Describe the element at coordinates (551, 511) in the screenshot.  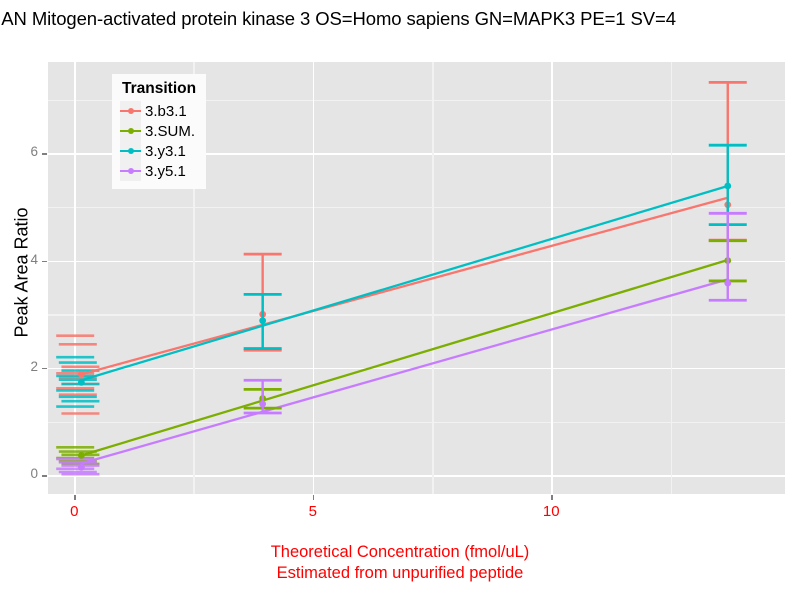
I see `x-tick-label: 10` at that location.